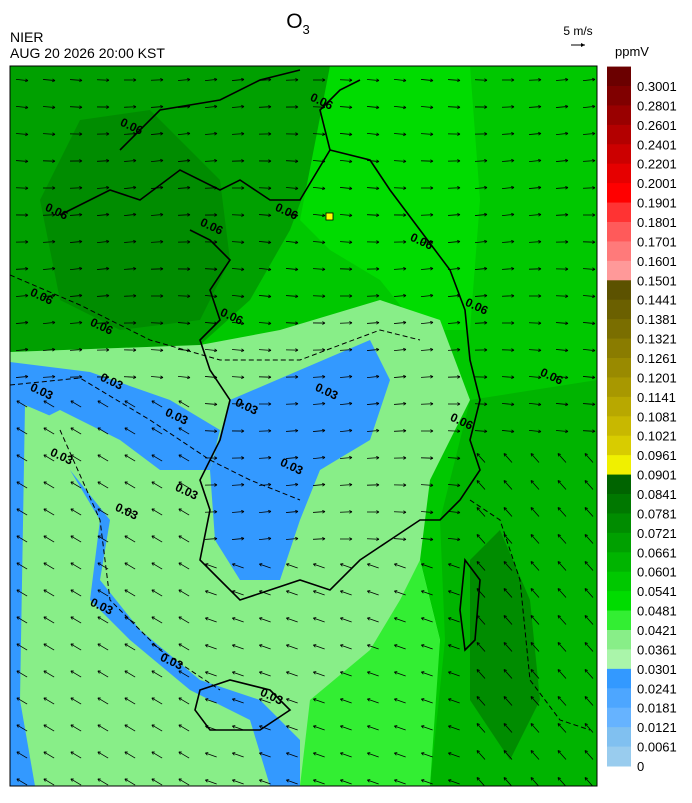 This screenshot has height=803, width=692. Describe the element at coordinates (657, 649) in the screenshot. I see `legend-label: 0.0361` at that location.